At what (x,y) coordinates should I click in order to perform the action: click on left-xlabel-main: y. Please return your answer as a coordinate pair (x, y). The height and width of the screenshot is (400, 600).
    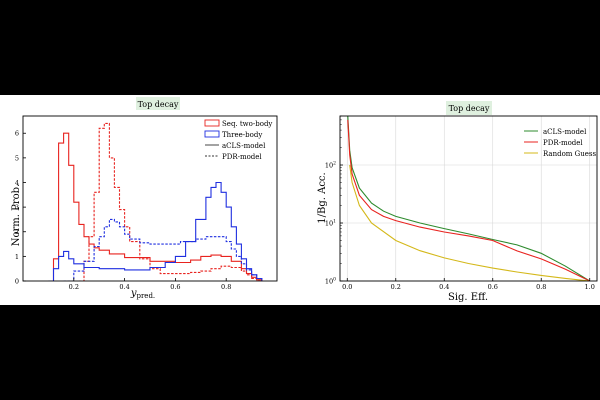
    Looking at the image, I should click on (133, 293).